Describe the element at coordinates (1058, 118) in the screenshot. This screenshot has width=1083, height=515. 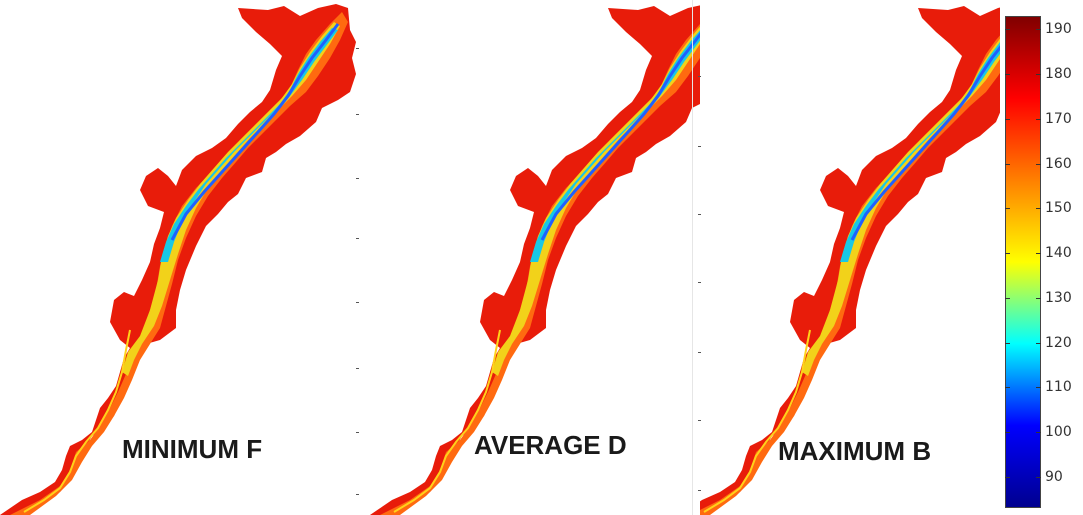
I see `colorbar-tick-label: 170` at that location.